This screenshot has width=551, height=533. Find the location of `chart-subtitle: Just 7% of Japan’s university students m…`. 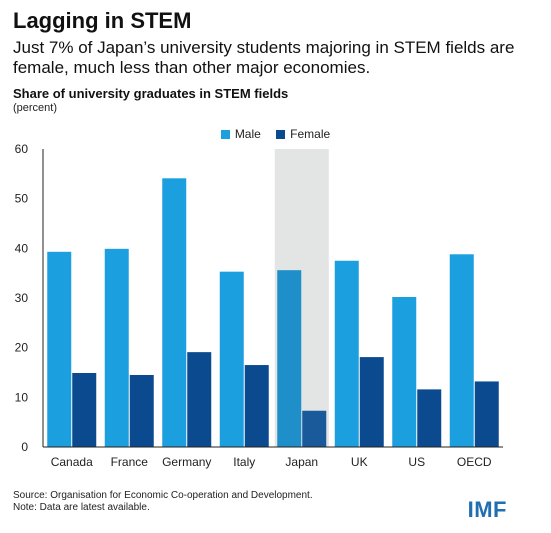

chart-subtitle: Just 7% of Japan’s university students m… is located at coordinates (264, 57).